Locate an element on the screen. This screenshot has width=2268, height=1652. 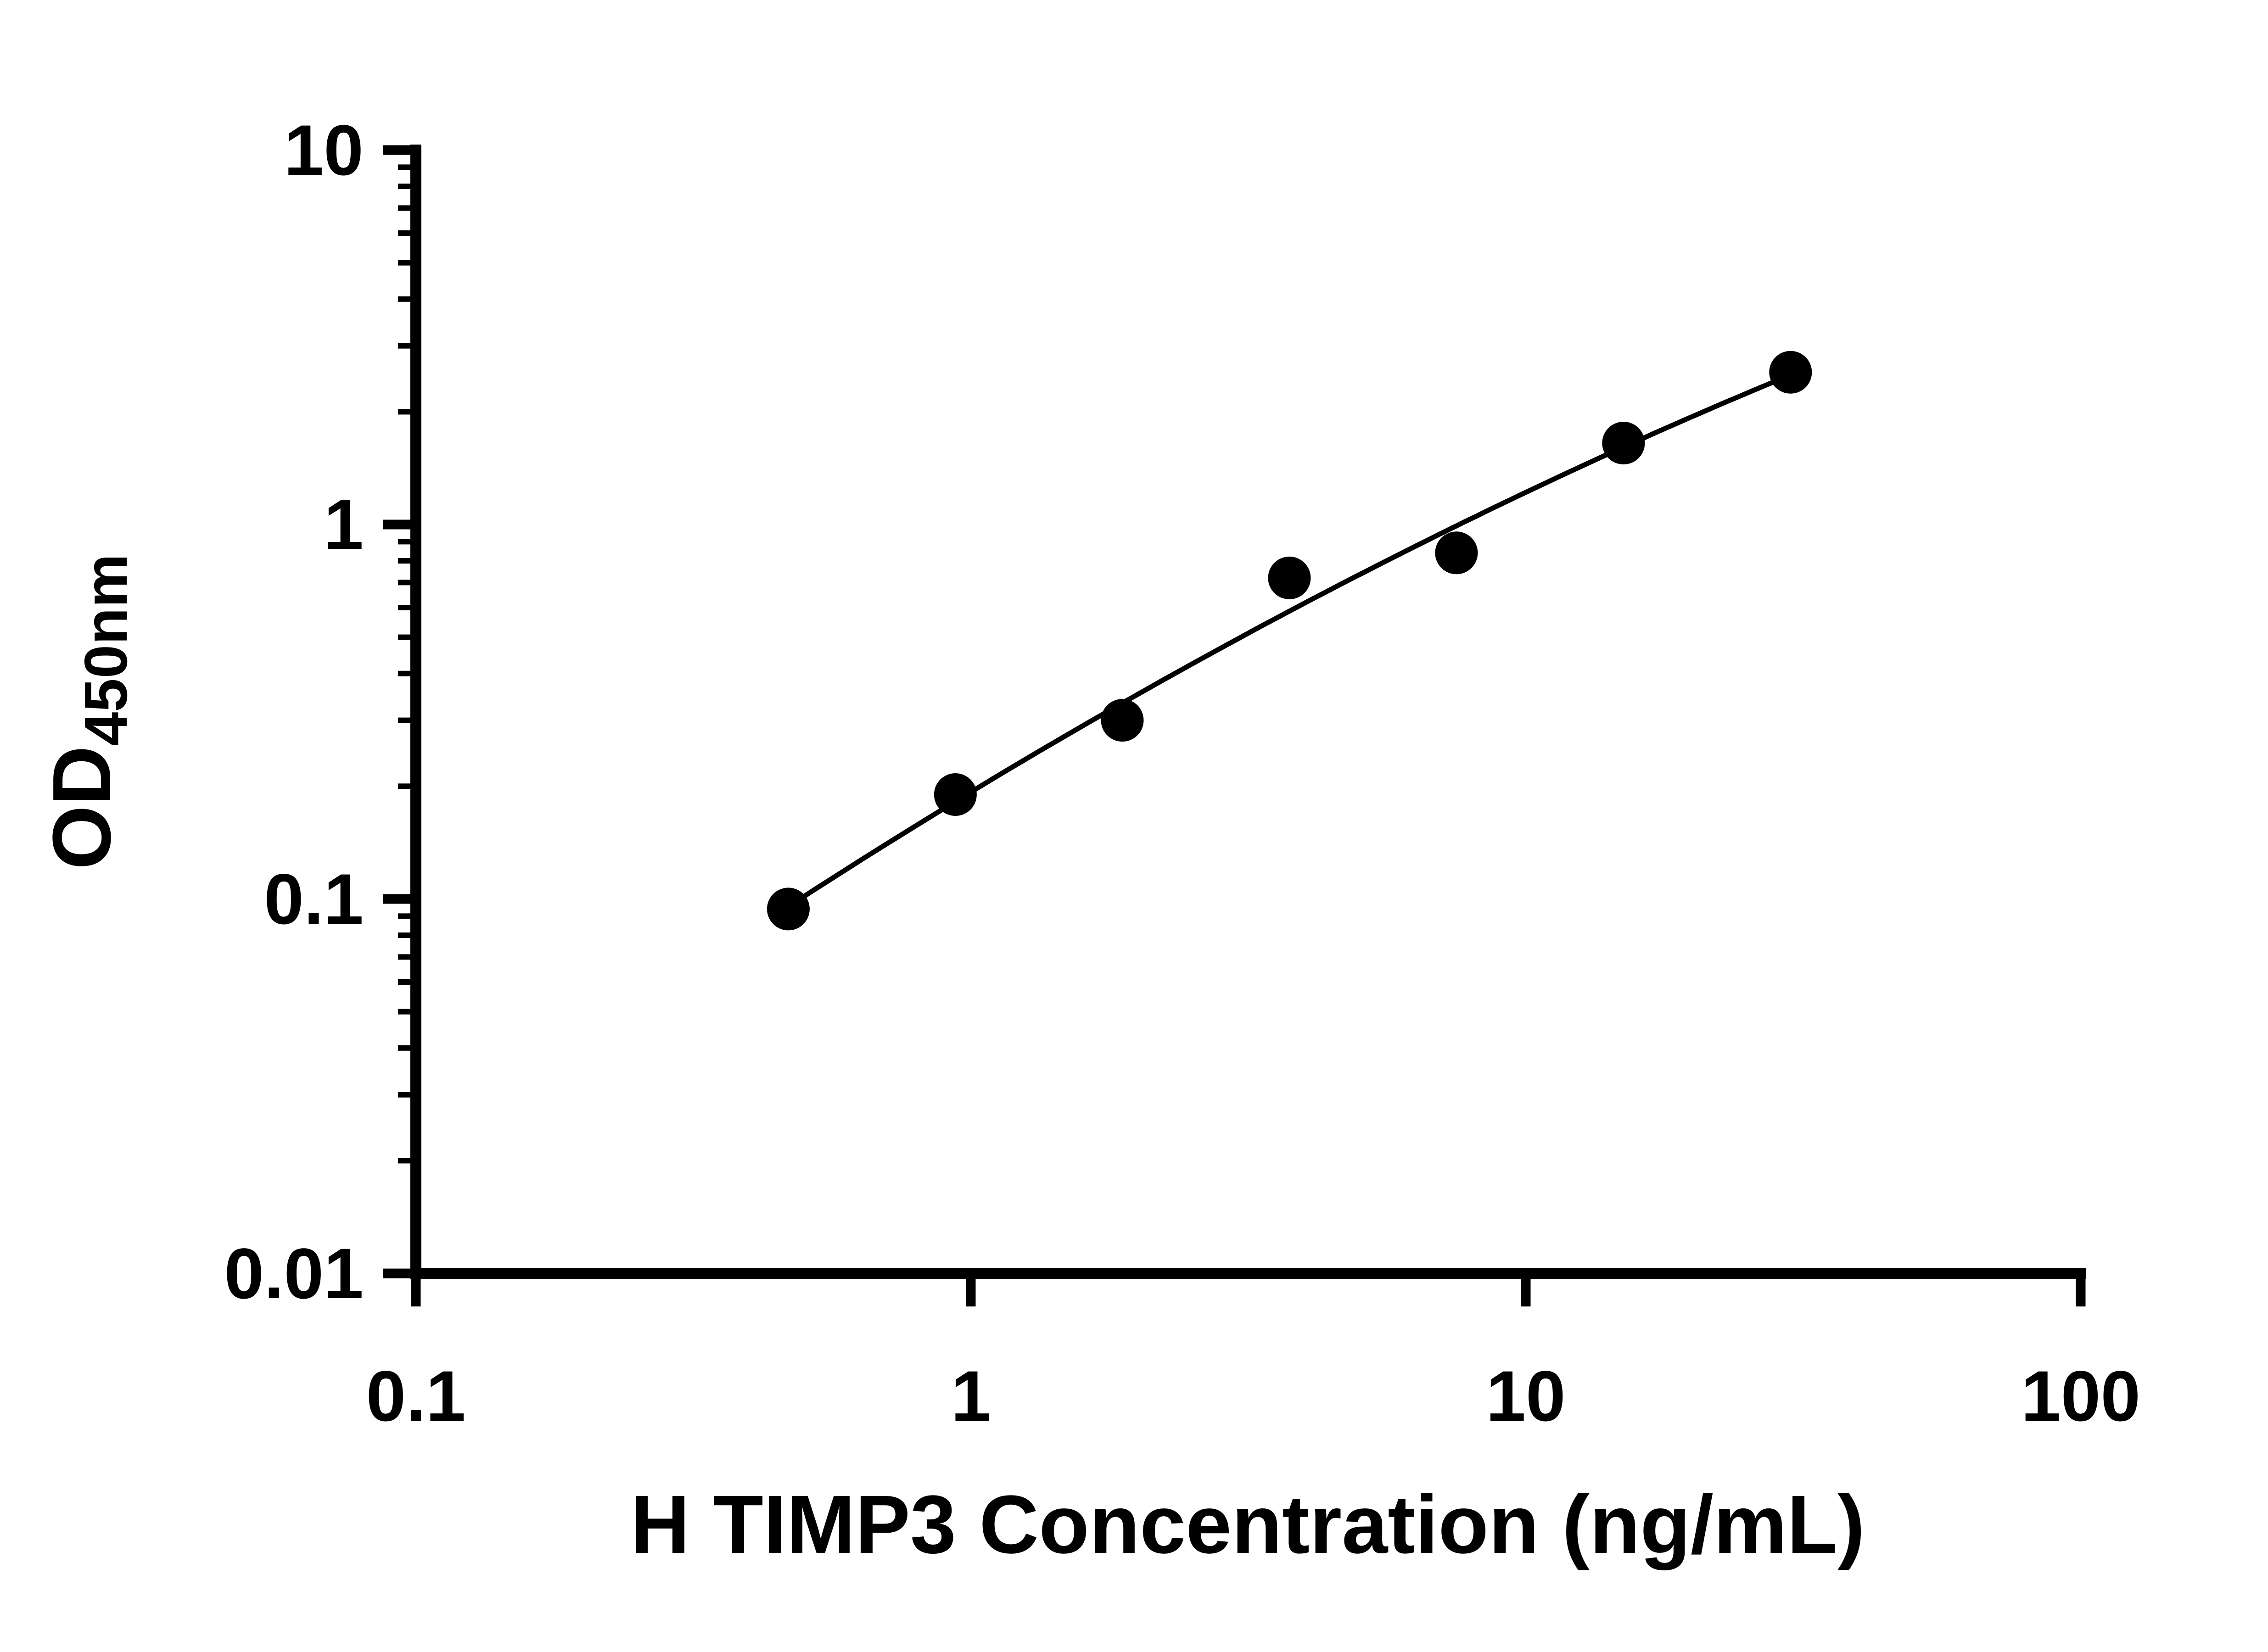
y-tick-label: 10 is located at coordinates (324, 150).